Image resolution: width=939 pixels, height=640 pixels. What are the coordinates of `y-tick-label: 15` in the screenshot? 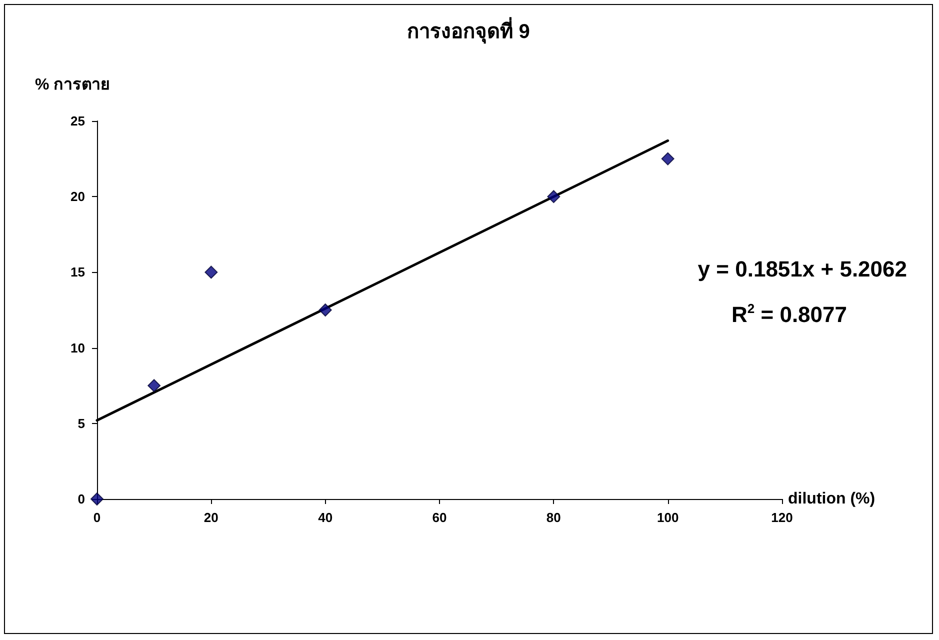 It's located at (77, 272).